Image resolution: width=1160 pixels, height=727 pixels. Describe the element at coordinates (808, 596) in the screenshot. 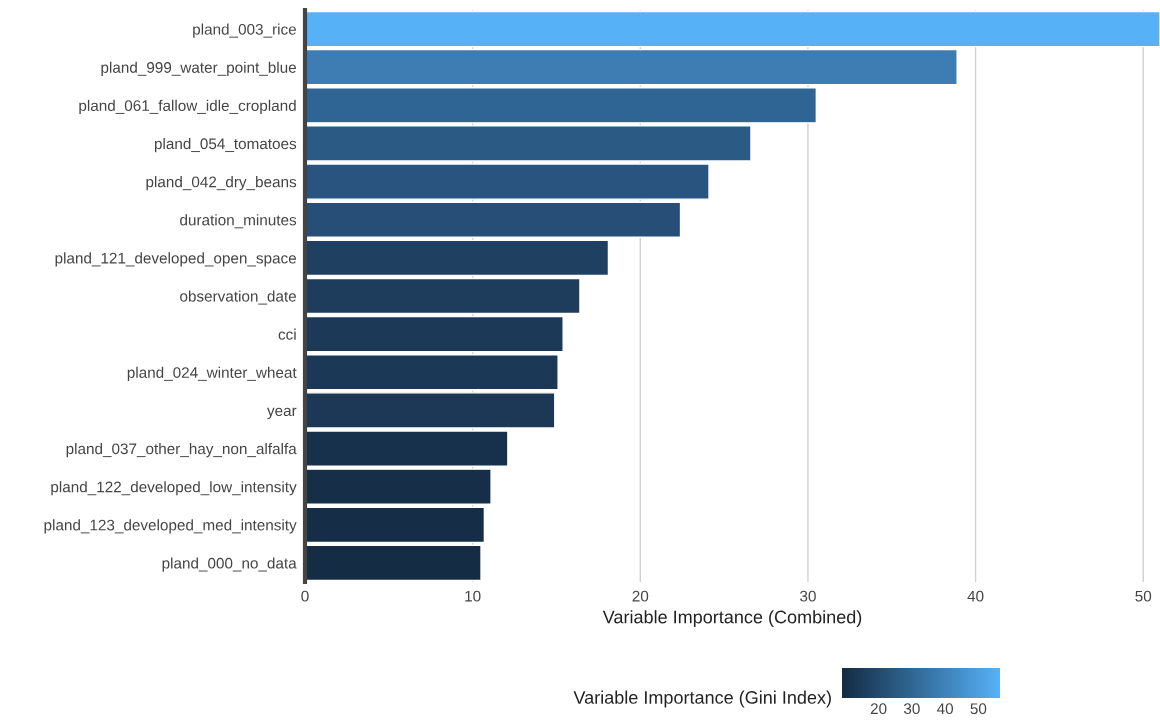

I see `x-tick-label: 30` at that location.